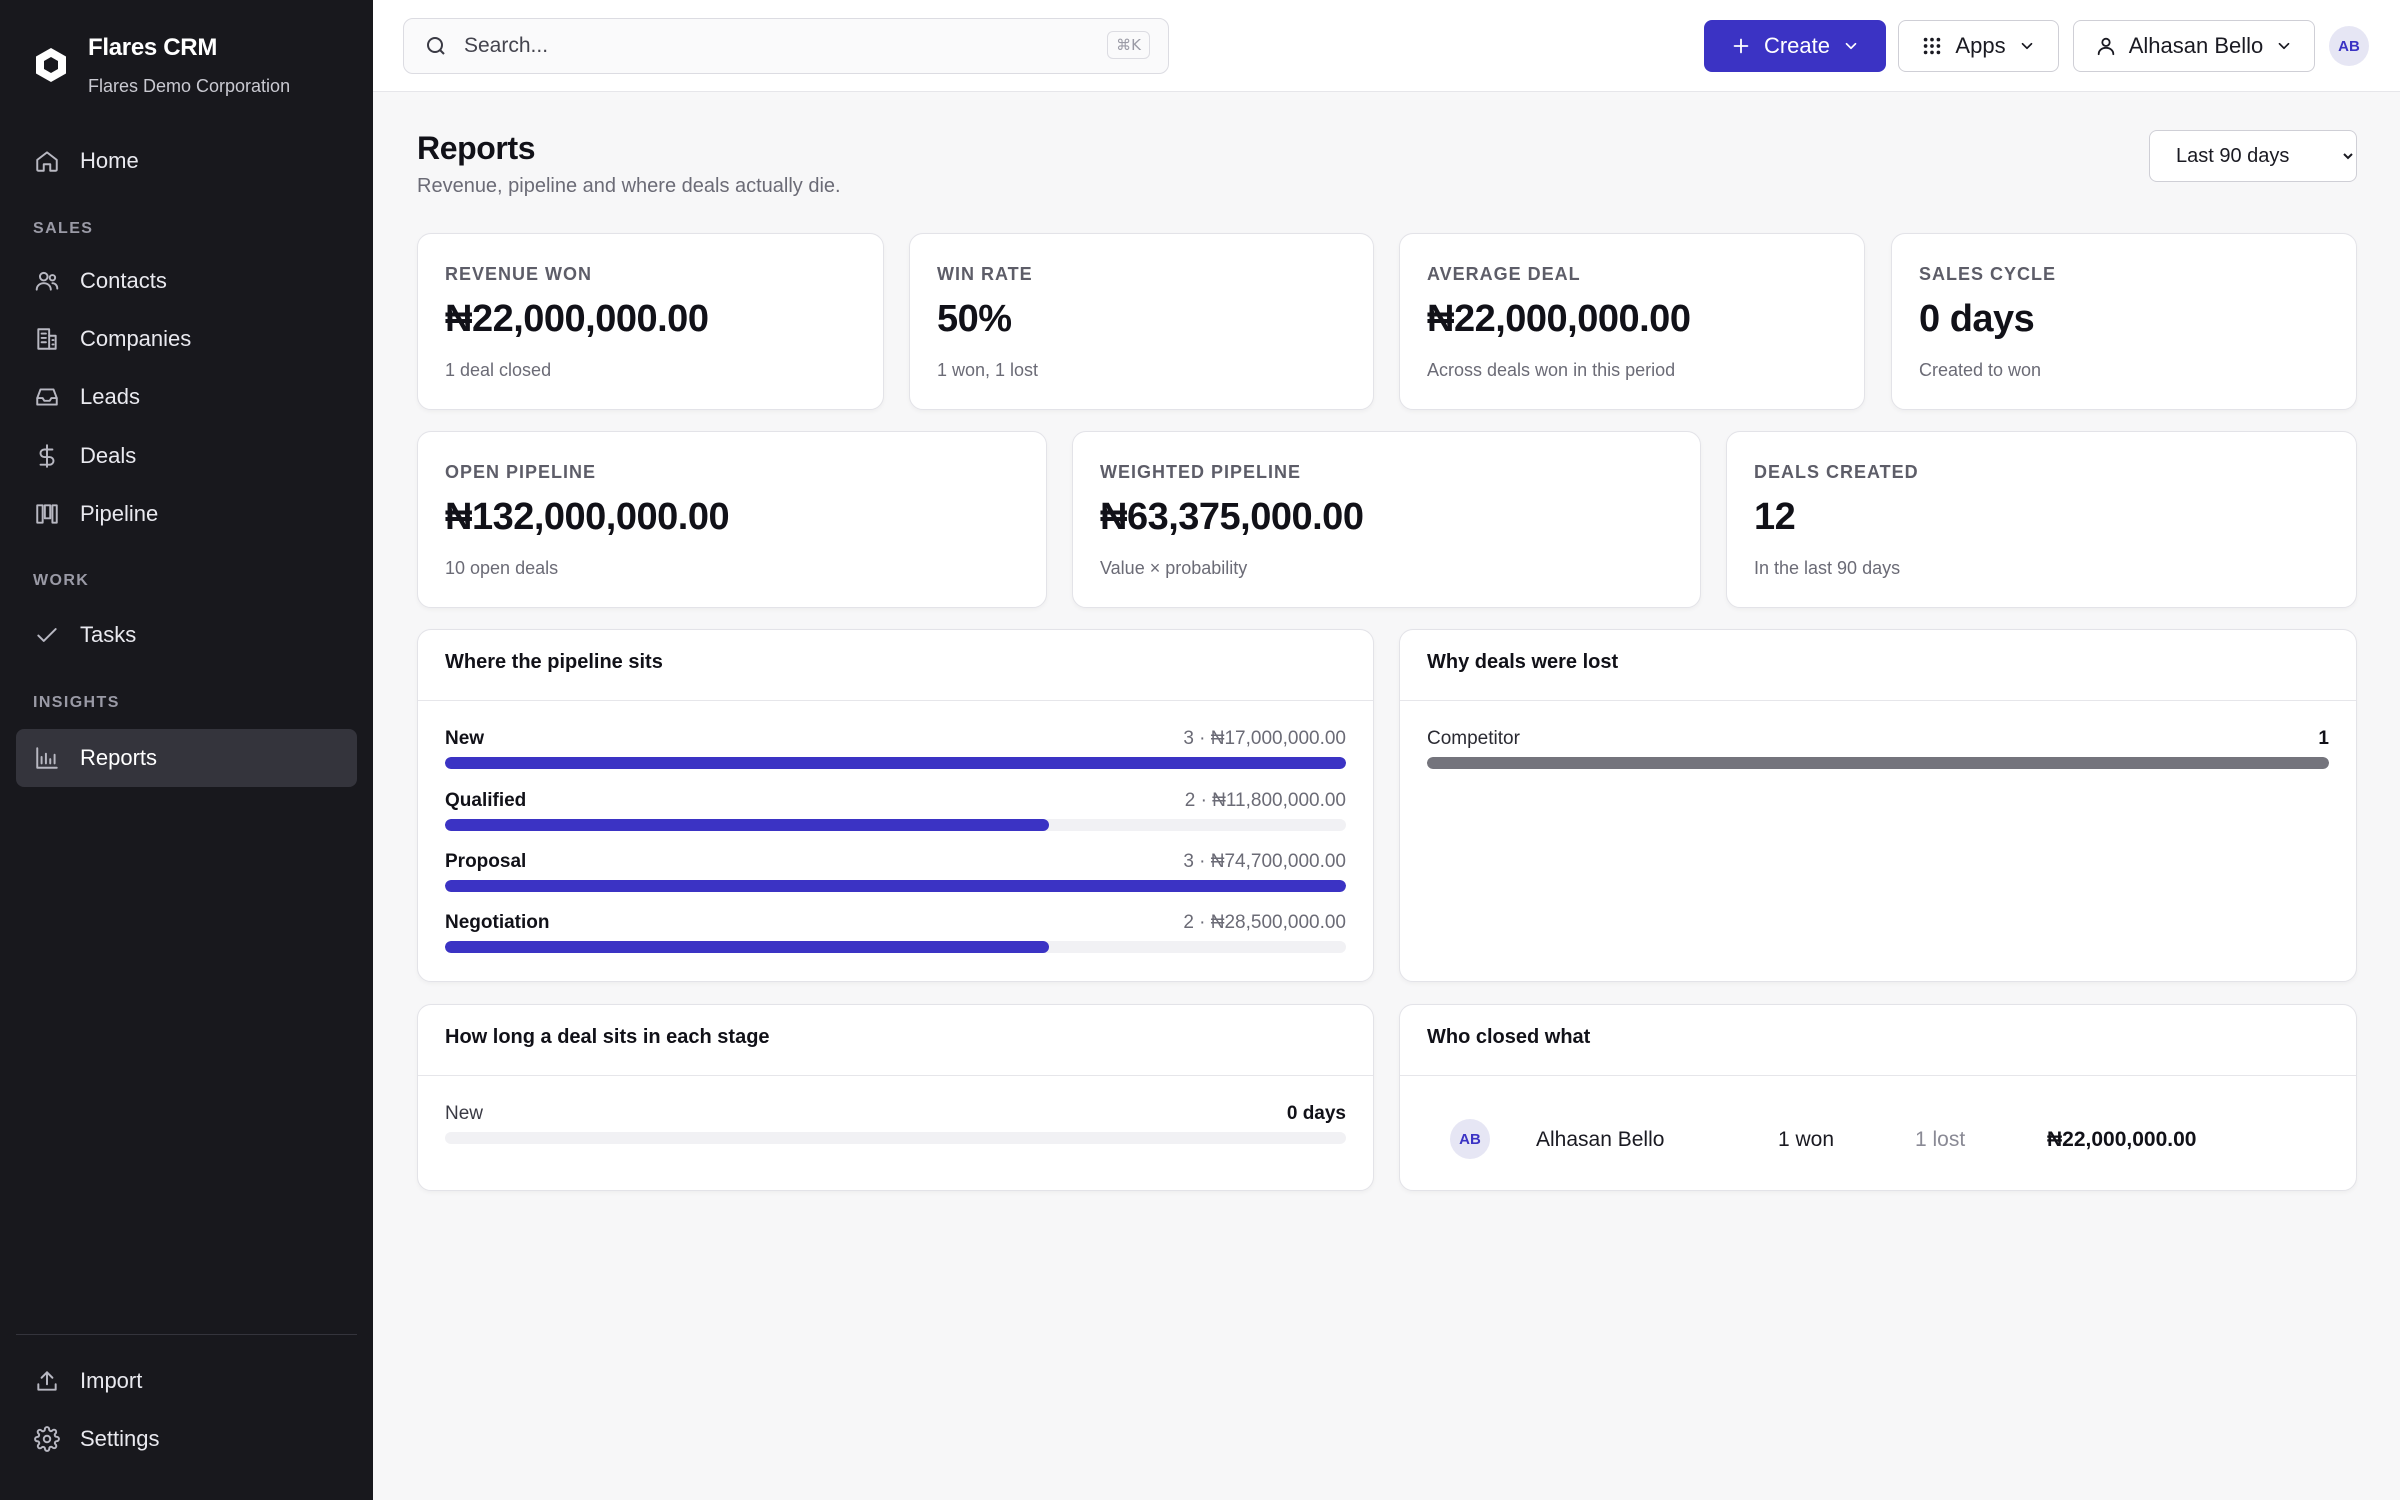  Describe the element at coordinates (186, 758) in the screenshot. I see `sidebar-item-reports: Reports` at that location.